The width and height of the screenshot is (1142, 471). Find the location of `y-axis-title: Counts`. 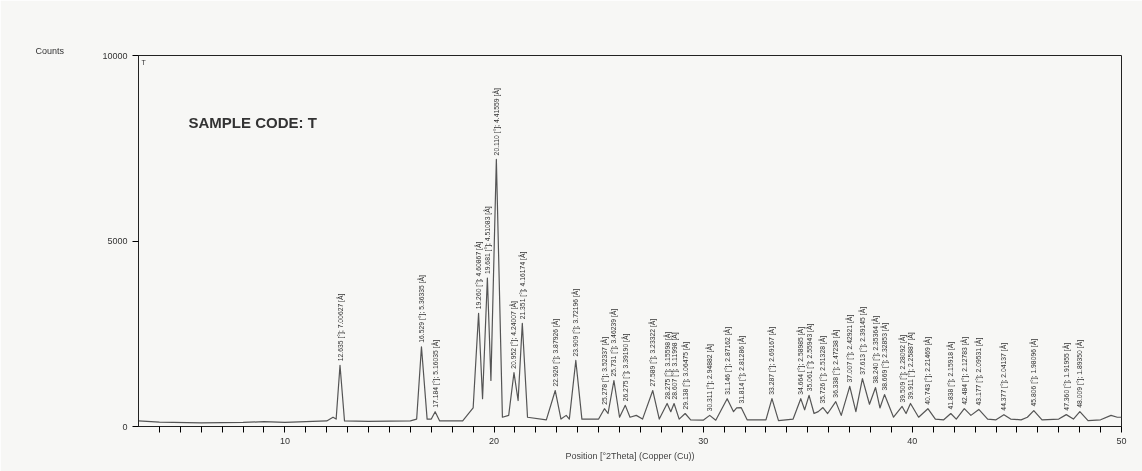

y-axis-title: Counts is located at coordinates (50, 50).